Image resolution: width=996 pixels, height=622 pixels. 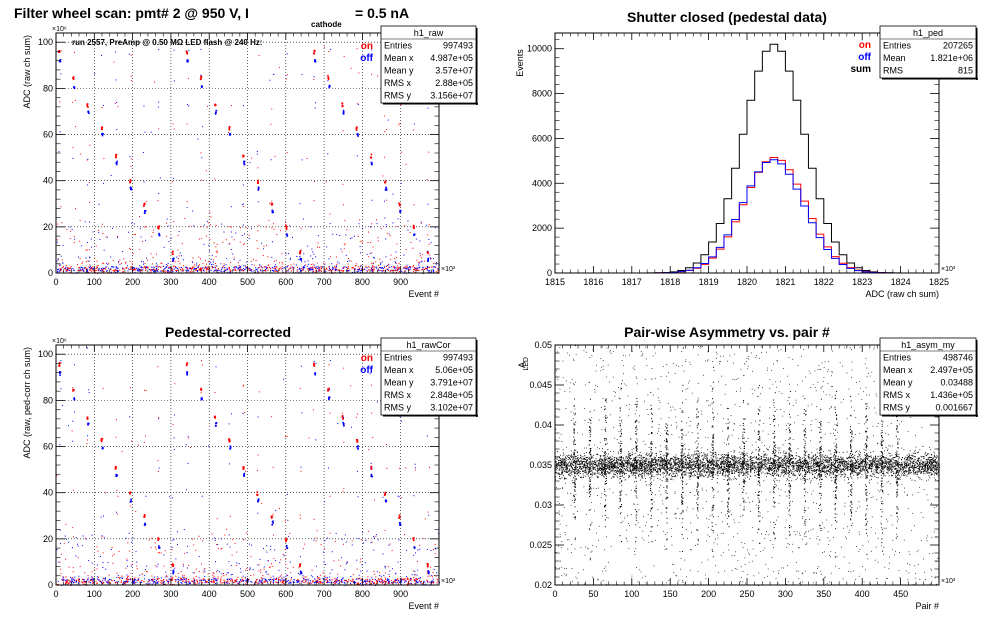 I want to click on y-axis-label: ADC (raw ch sum), so click(x=27, y=72).